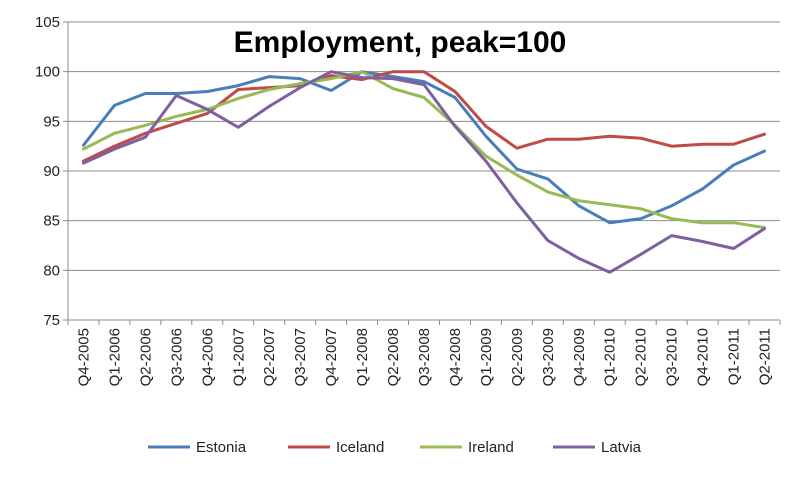  What do you see at coordinates (517, 357) in the screenshot?
I see `x-tick-label: Q2-2009` at bounding box center [517, 357].